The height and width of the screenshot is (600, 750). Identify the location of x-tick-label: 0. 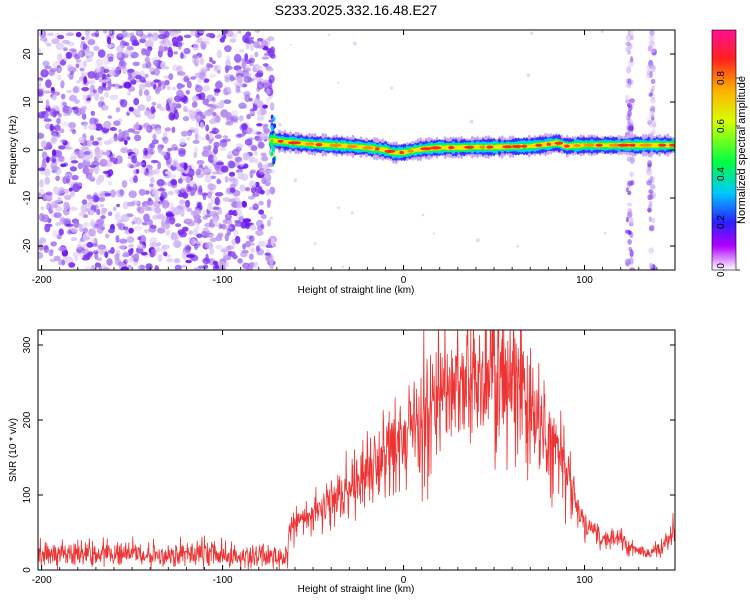
(404, 280).